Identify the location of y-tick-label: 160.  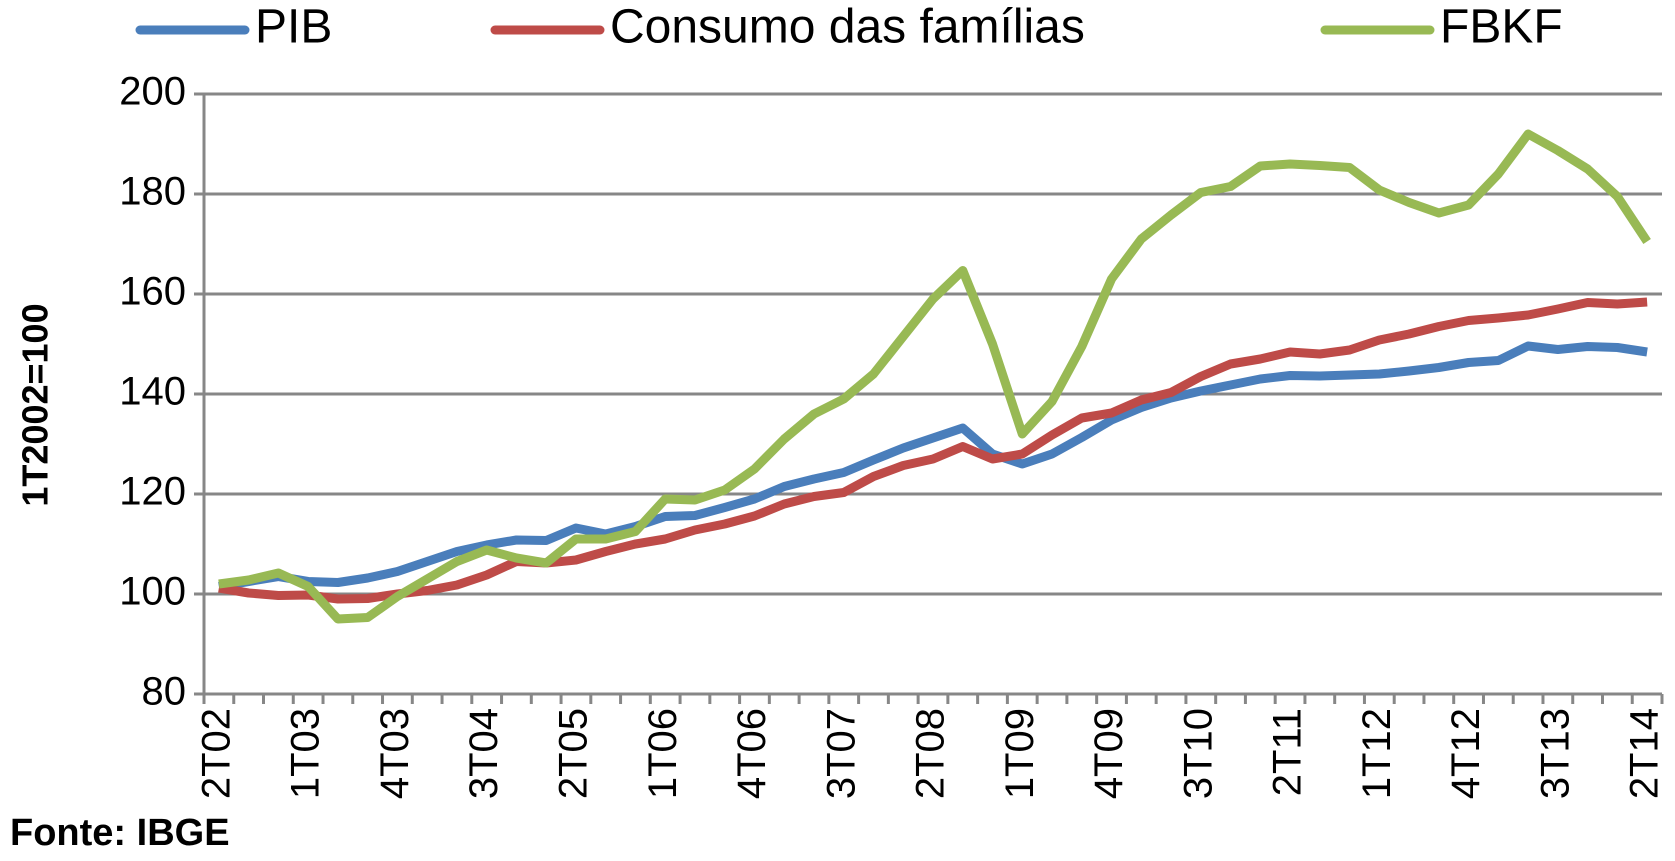
(152, 292).